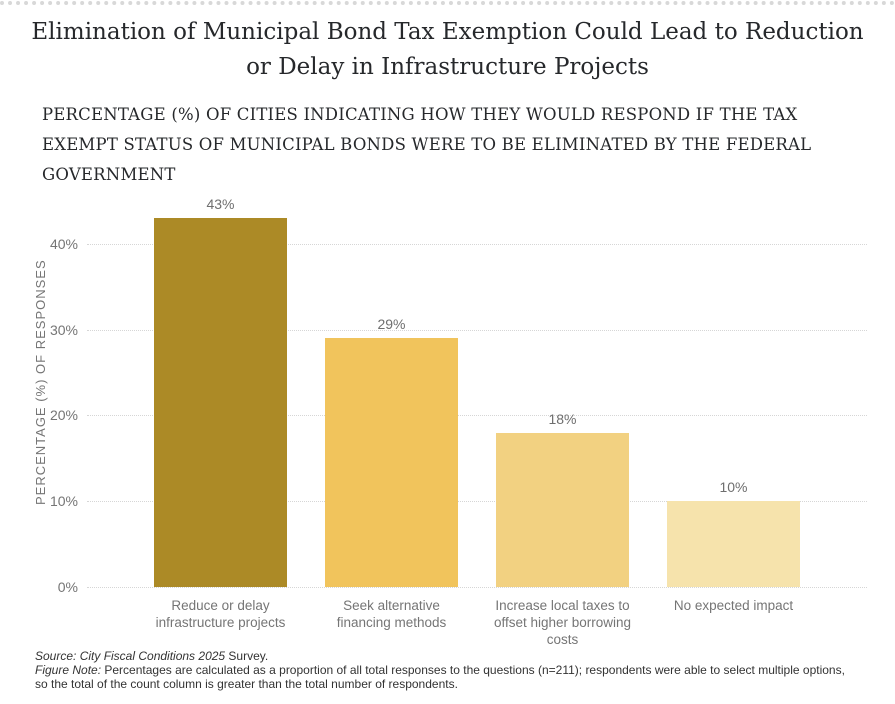 This screenshot has height=704, width=895. Describe the element at coordinates (733, 605) in the screenshot. I see `category-label-3: No expected impact` at that location.